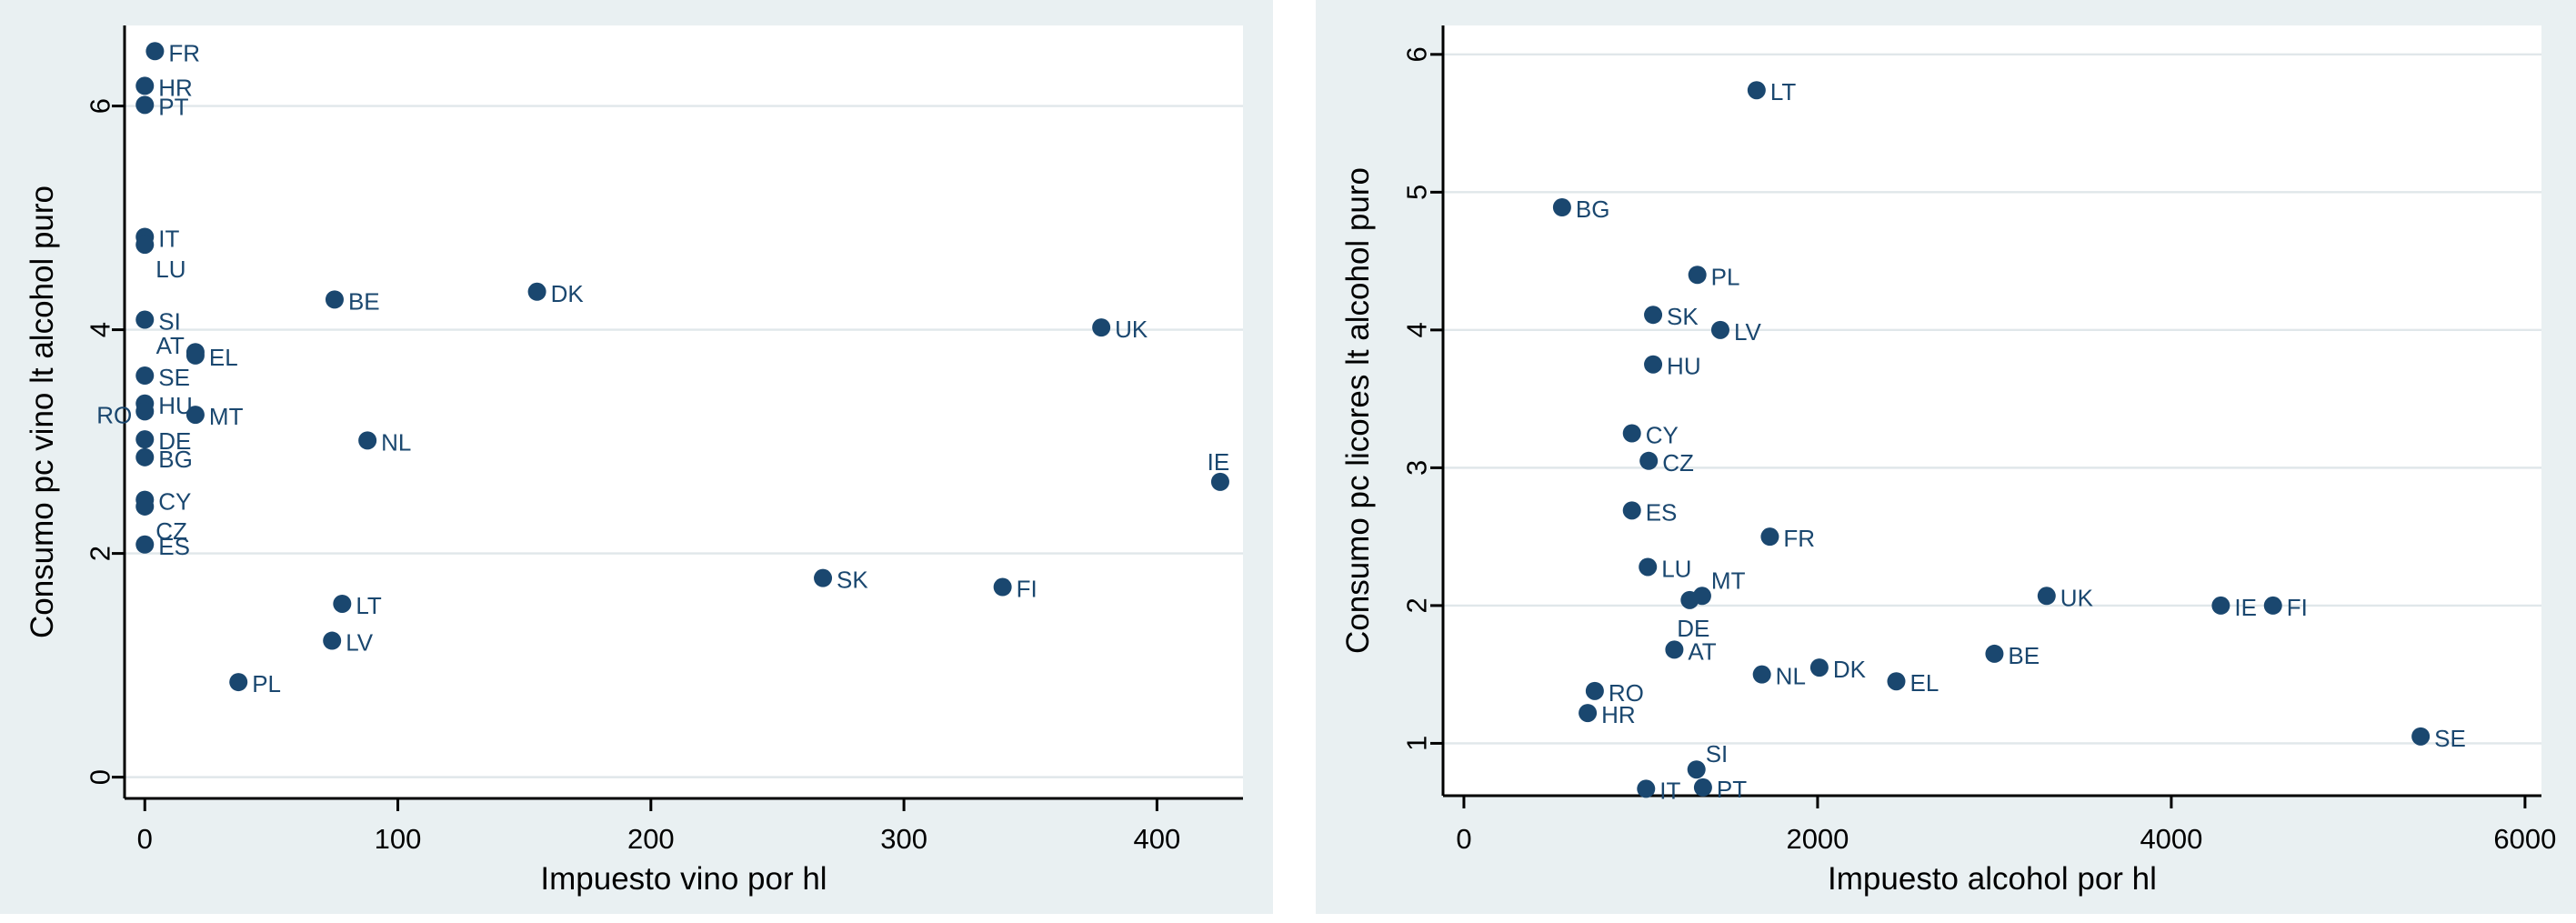 The width and height of the screenshot is (2576, 923). What do you see at coordinates (1417, 468) in the screenshot?
I see `y-tick-label: 3` at bounding box center [1417, 468].